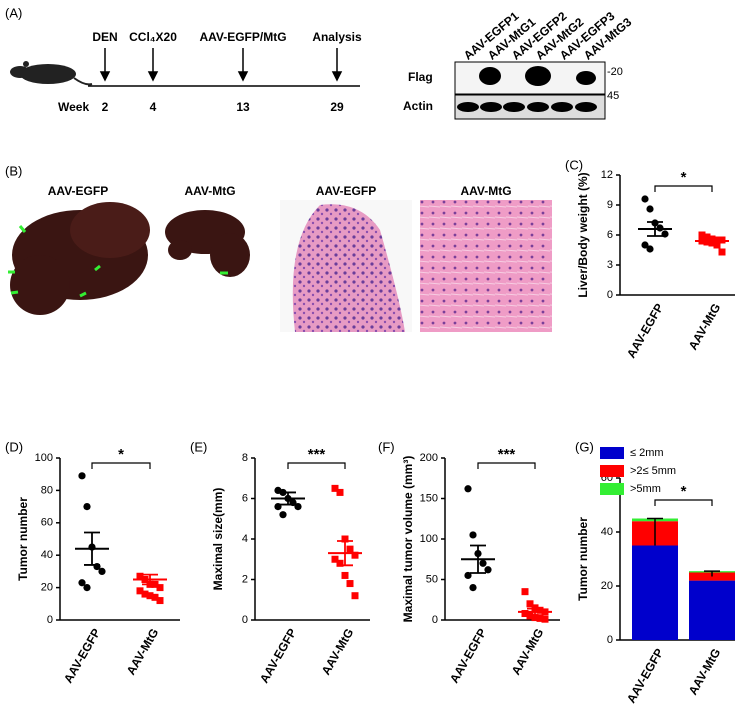  What do you see at coordinates (245, 579) in the screenshot?
I see `y-tick-label: 2` at bounding box center [245, 579].